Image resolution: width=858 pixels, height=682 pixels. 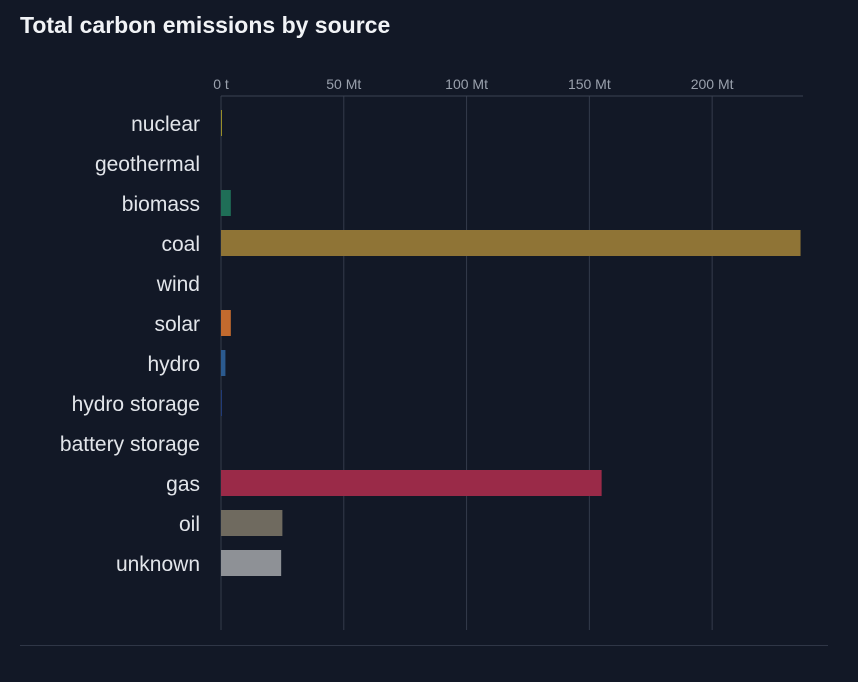 I want to click on category-label-biomass: biomass, so click(x=161, y=204).